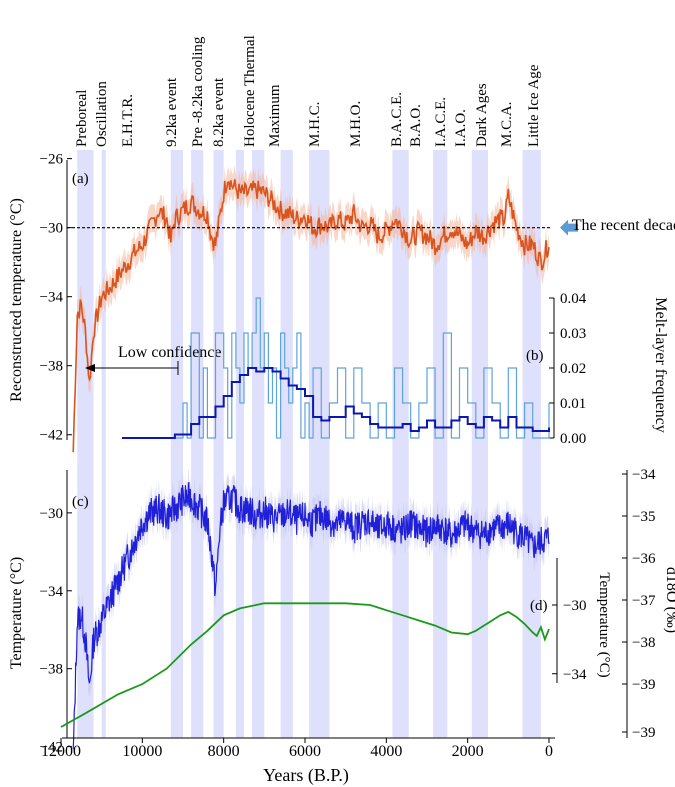 This screenshot has width=675, height=787. Describe the element at coordinates (573, 299) in the screenshot. I see `tick-label: 0.04` at that location.